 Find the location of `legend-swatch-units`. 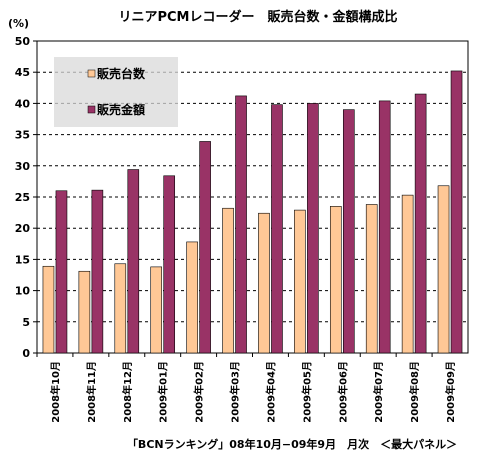

legend-swatch-units is located at coordinates (91, 73).